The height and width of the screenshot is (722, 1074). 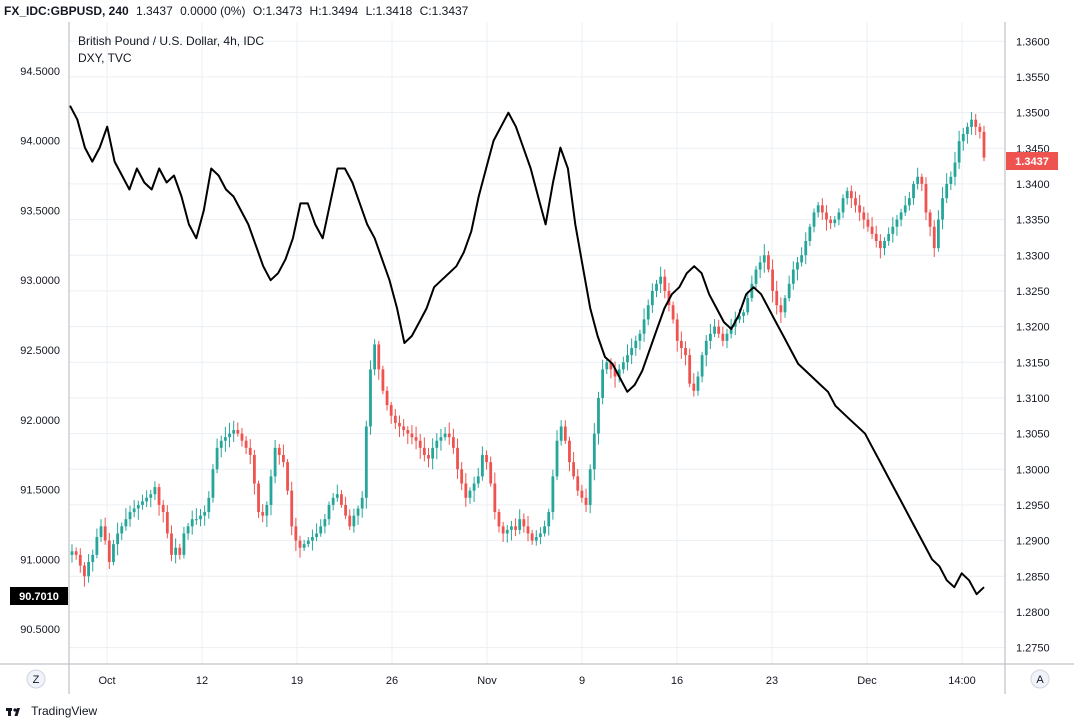 I want to click on auto-scale-button: A, so click(x=1040, y=679).